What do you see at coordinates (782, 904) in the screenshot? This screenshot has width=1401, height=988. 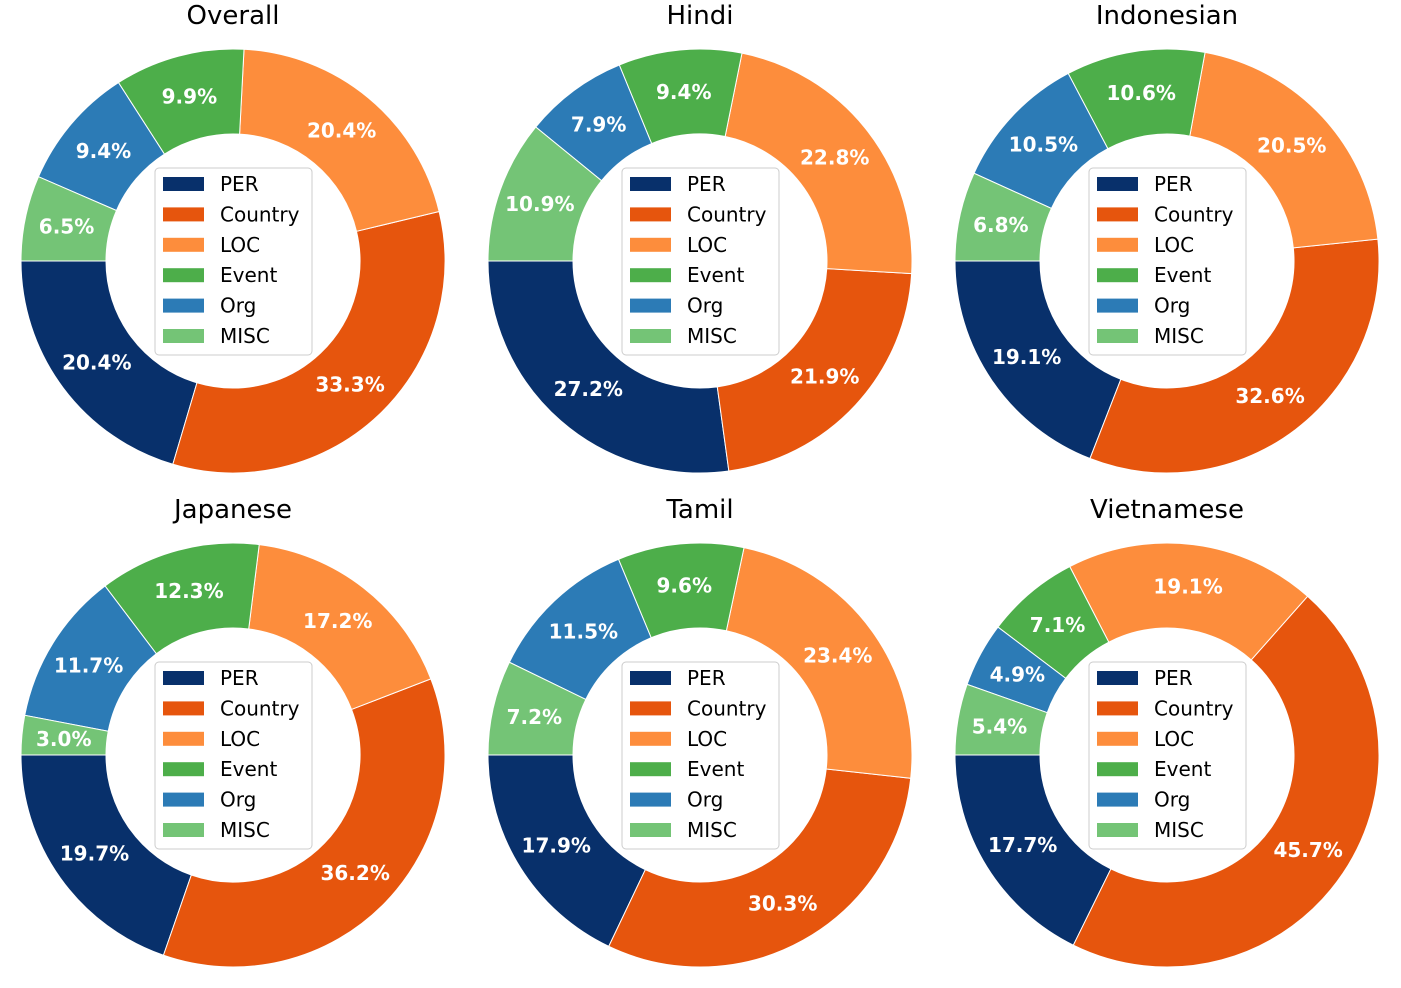 I see `percent-label-country: 30.3%` at bounding box center [782, 904].